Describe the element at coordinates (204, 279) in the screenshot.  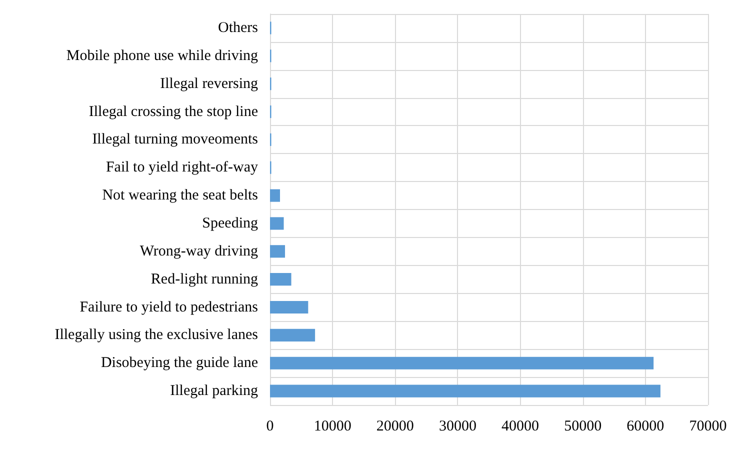
I see `y-tick-label: Red-light running` at that location.